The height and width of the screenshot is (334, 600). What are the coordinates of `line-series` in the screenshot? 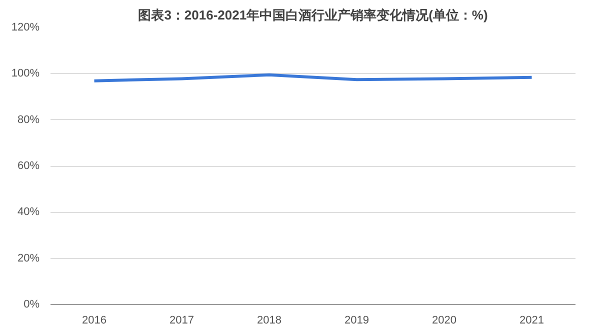 It's located at (313, 77).